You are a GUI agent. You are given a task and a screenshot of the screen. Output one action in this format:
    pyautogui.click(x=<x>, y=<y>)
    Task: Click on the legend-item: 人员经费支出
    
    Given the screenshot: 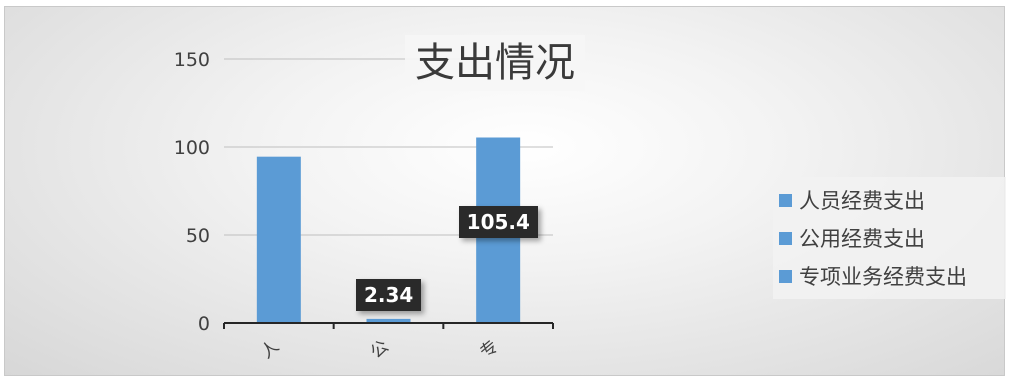 What is the action you would take?
    pyautogui.click(x=889, y=200)
    